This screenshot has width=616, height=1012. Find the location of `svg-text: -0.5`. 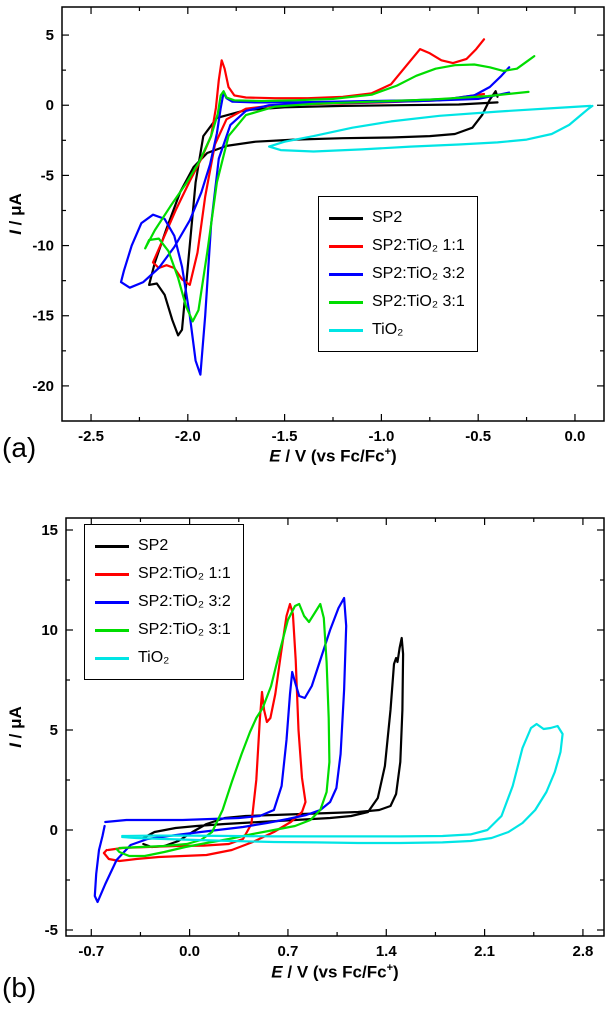

svg-text: -0.5 is located at coordinates (478, 436).